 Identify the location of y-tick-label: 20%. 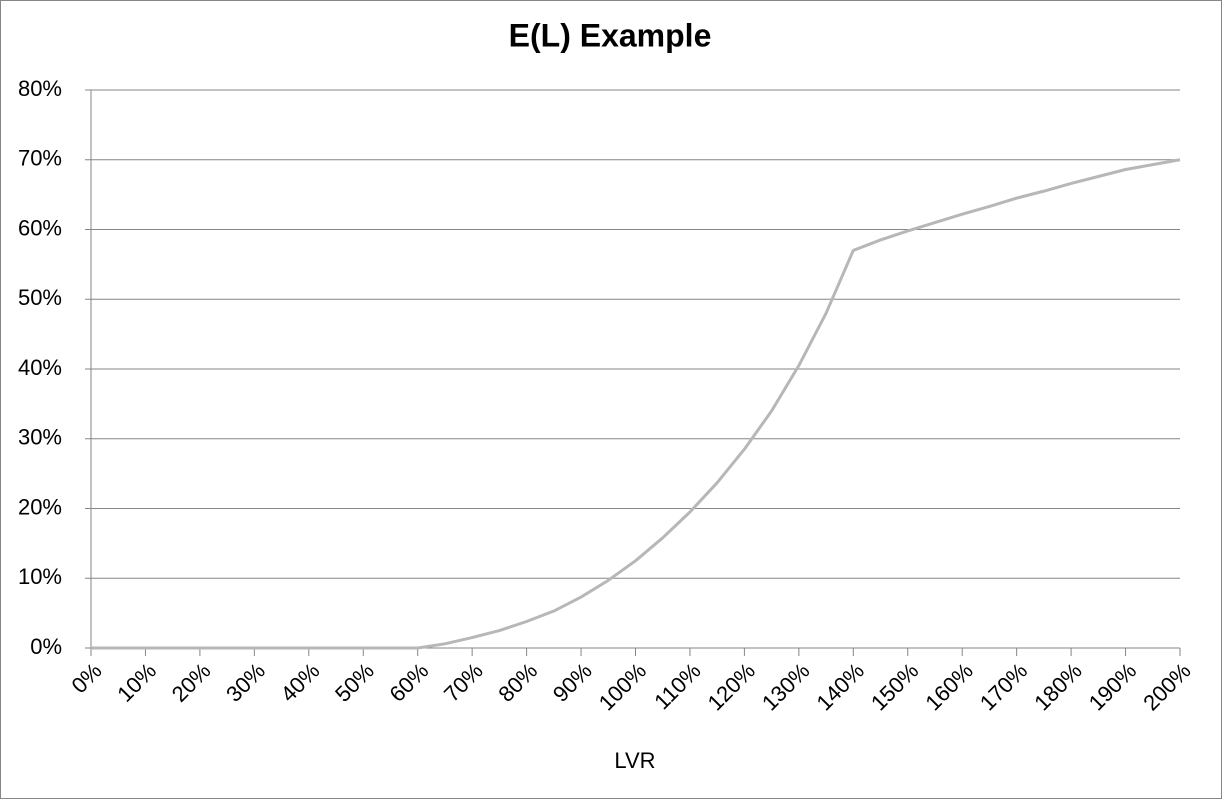
(40, 506).